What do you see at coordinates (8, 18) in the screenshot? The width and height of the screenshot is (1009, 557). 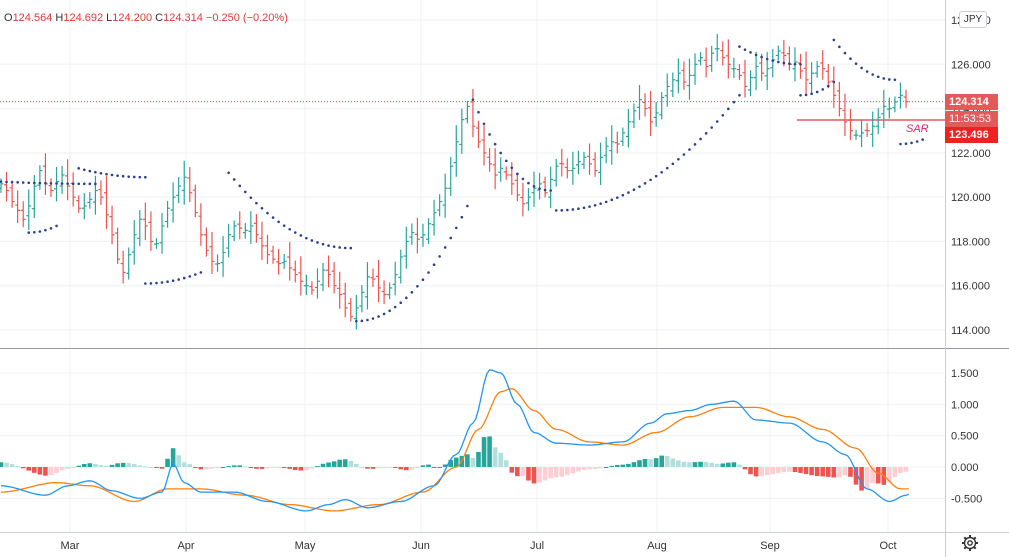 I see `open-label: O` at bounding box center [8, 18].